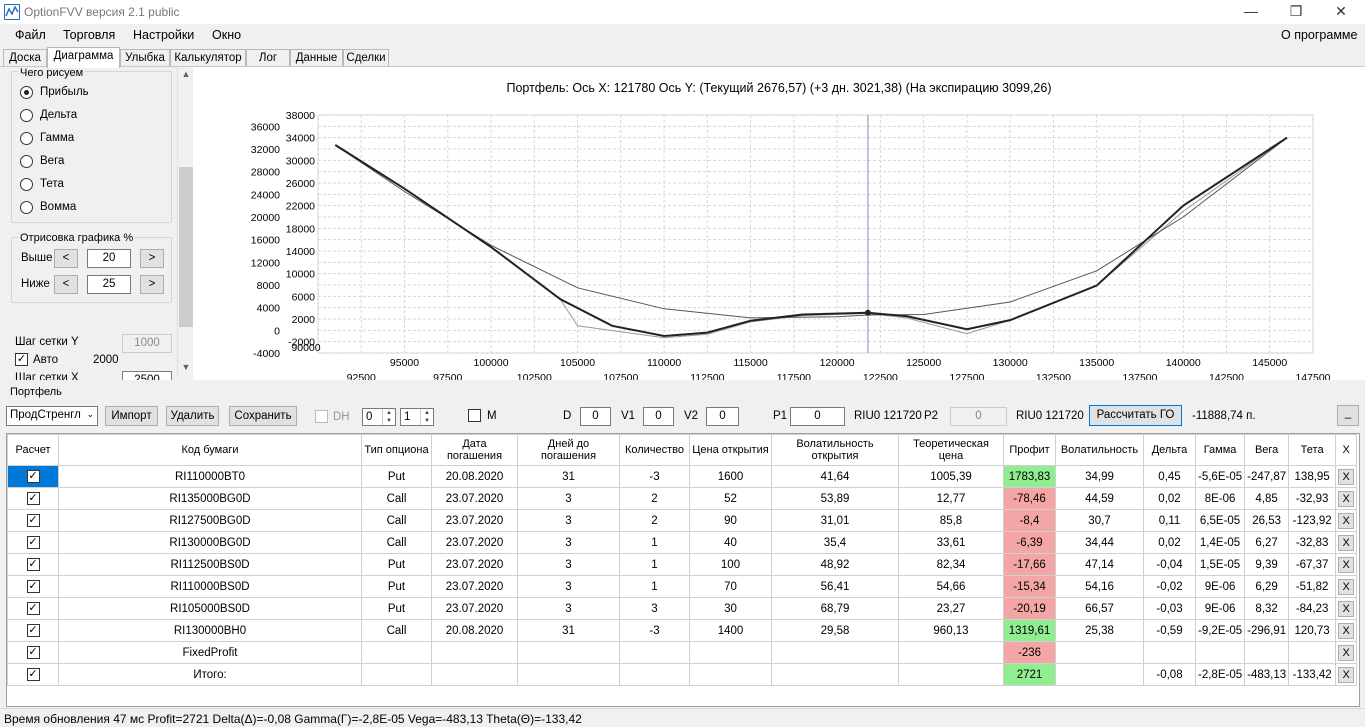  What do you see at coordinates (474, 415) in the screenshot?
I see `m-checkbox` at bounding box center [474, 415].